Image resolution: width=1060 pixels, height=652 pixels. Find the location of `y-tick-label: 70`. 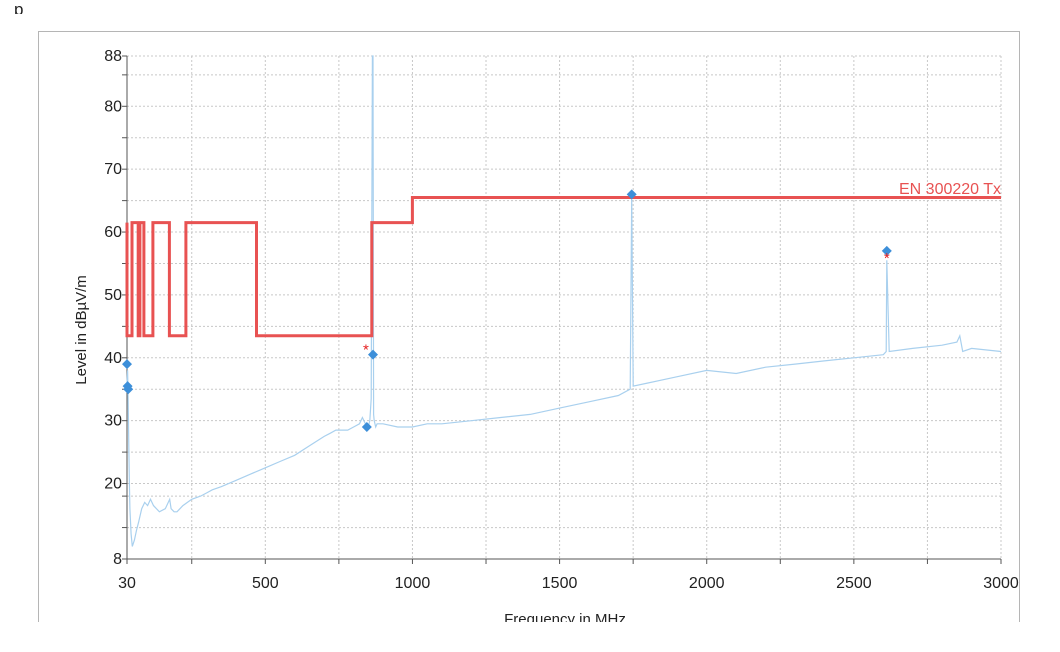

y-tick-label: 70 is located at coordinates (113, 169).